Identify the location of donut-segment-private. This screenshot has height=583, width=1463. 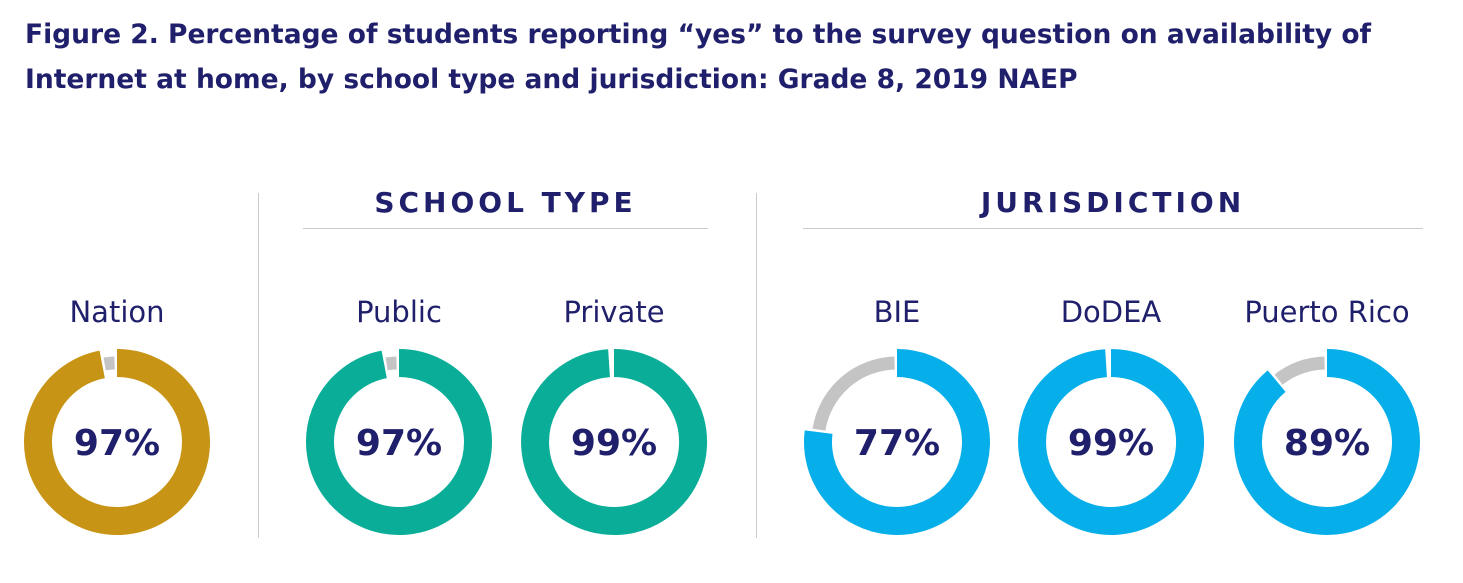
(614, 442).